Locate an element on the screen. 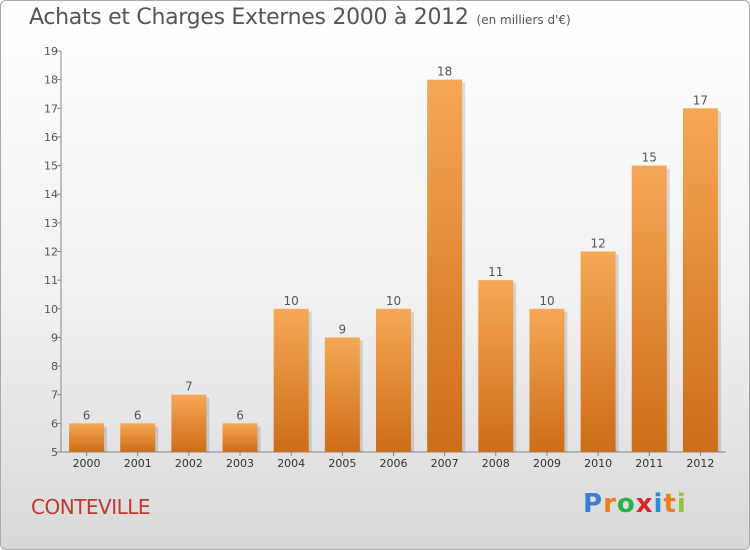 This screenshot has width=750, height=550. x-tick-label: 2012 is located at coordinates (700, 463).